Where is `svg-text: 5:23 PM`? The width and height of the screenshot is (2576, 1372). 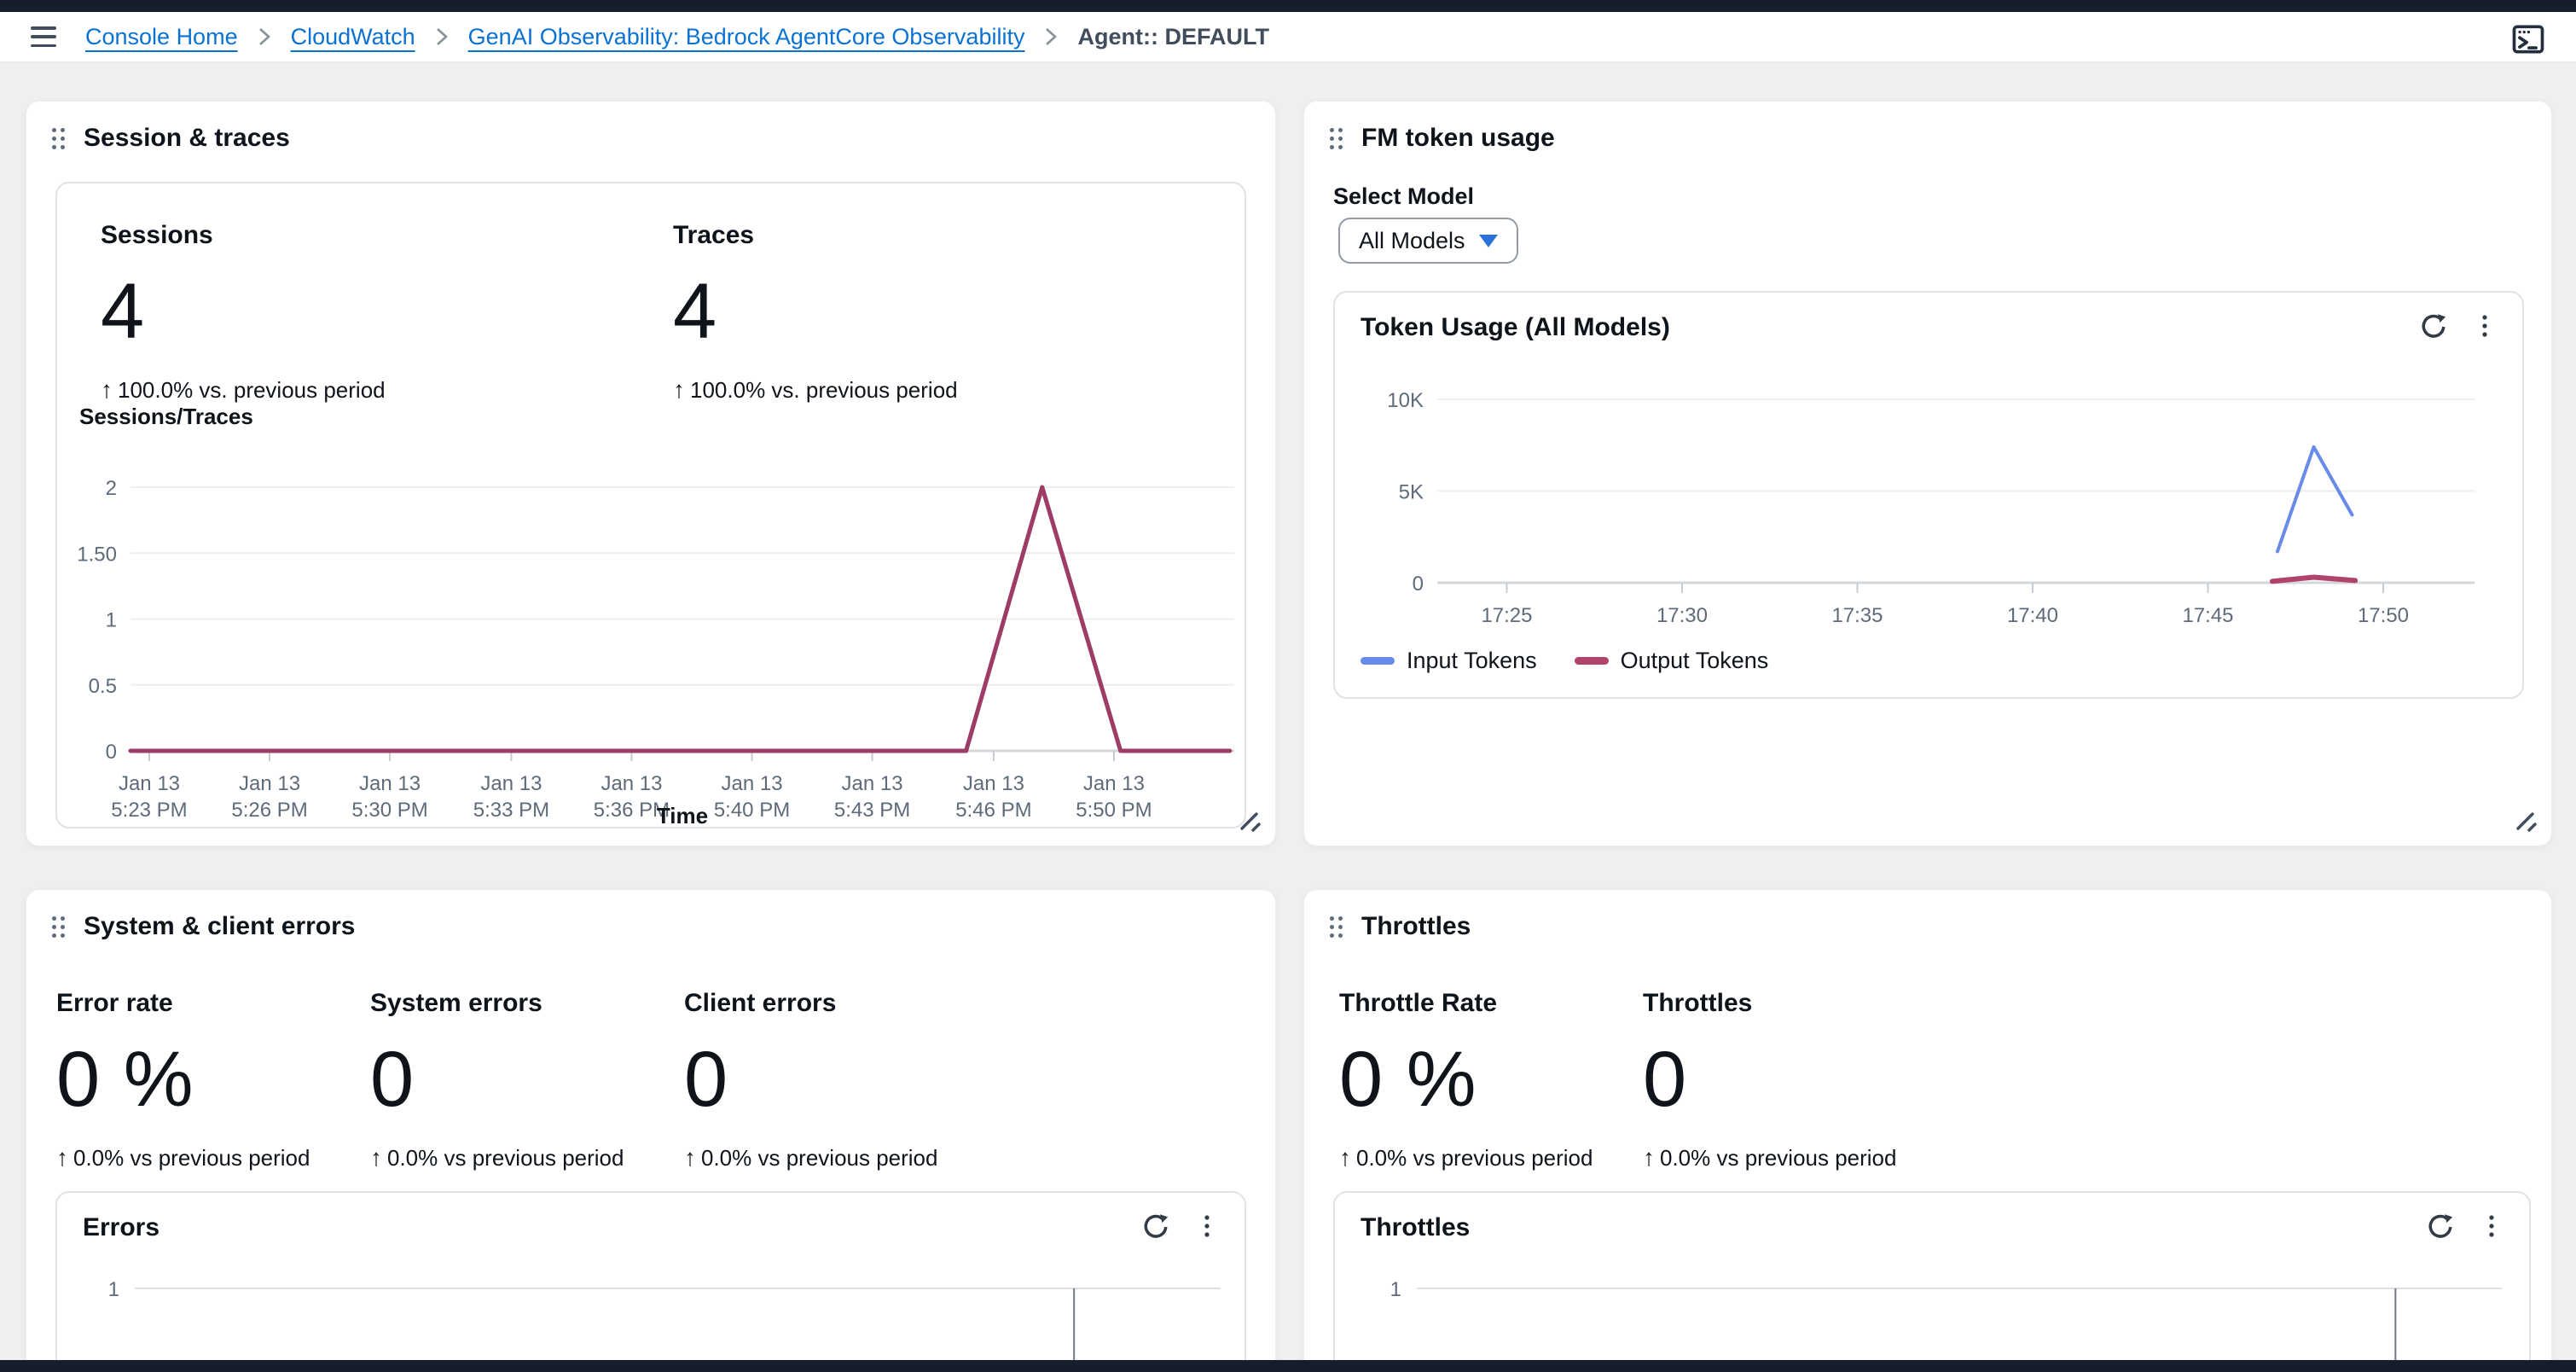 svg-text: 5:23 PM is located at coordinates (149, 810).